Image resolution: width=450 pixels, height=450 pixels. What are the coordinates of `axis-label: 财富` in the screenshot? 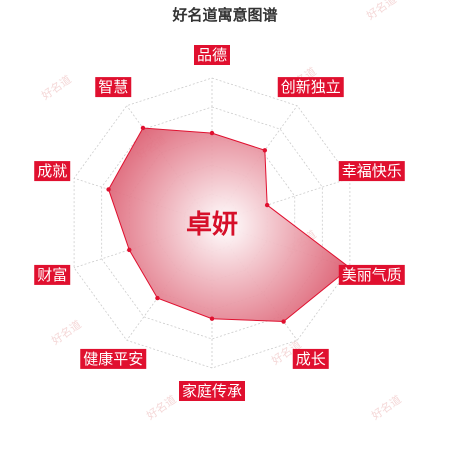 It's located at (52, 275).